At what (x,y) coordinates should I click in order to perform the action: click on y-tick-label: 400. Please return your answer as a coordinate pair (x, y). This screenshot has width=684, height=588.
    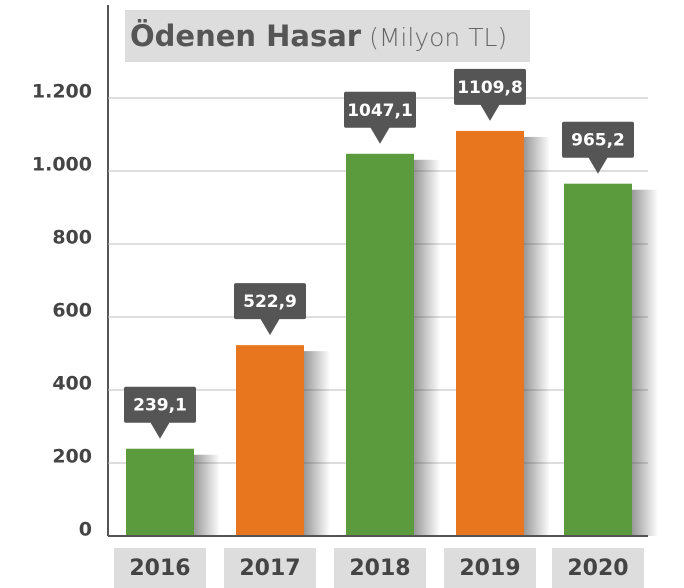
    Looking at the image, I should click on (72, 384).